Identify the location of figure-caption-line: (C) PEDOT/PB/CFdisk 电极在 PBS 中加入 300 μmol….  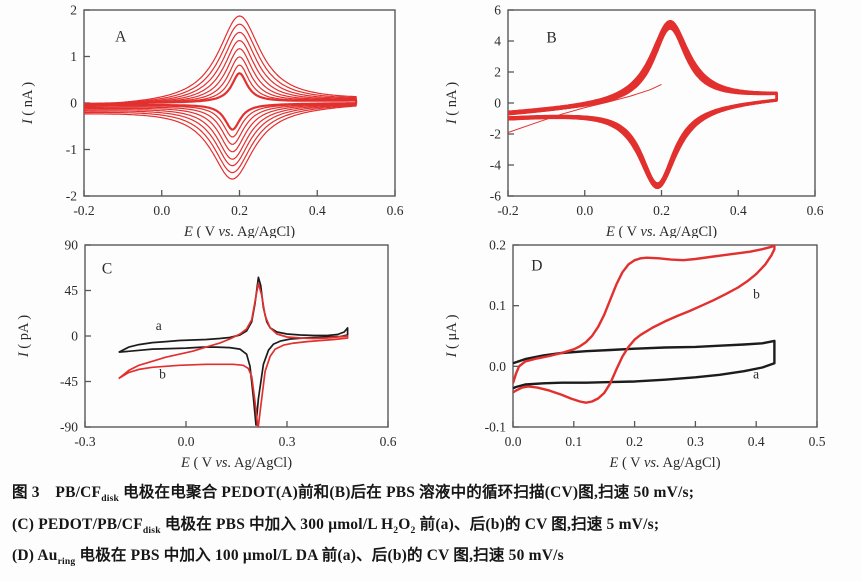
(336, 525).